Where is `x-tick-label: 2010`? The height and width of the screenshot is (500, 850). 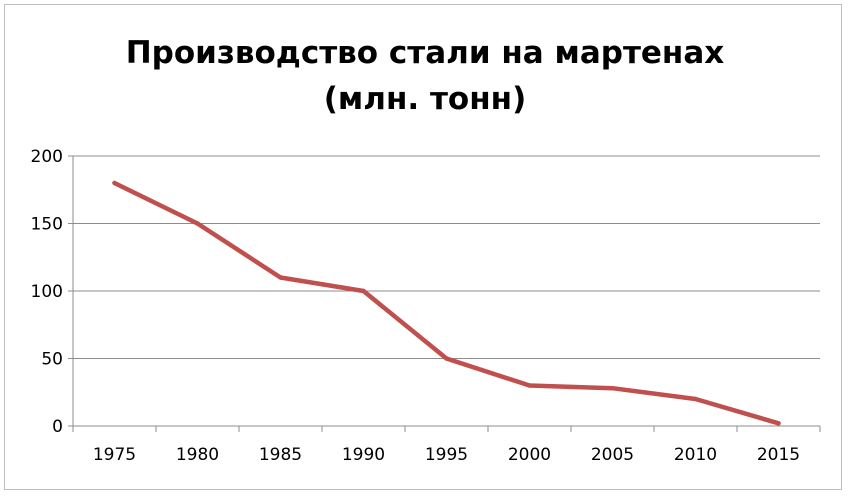 x-tick-label: 2010 is located at coordinates (695, 455).